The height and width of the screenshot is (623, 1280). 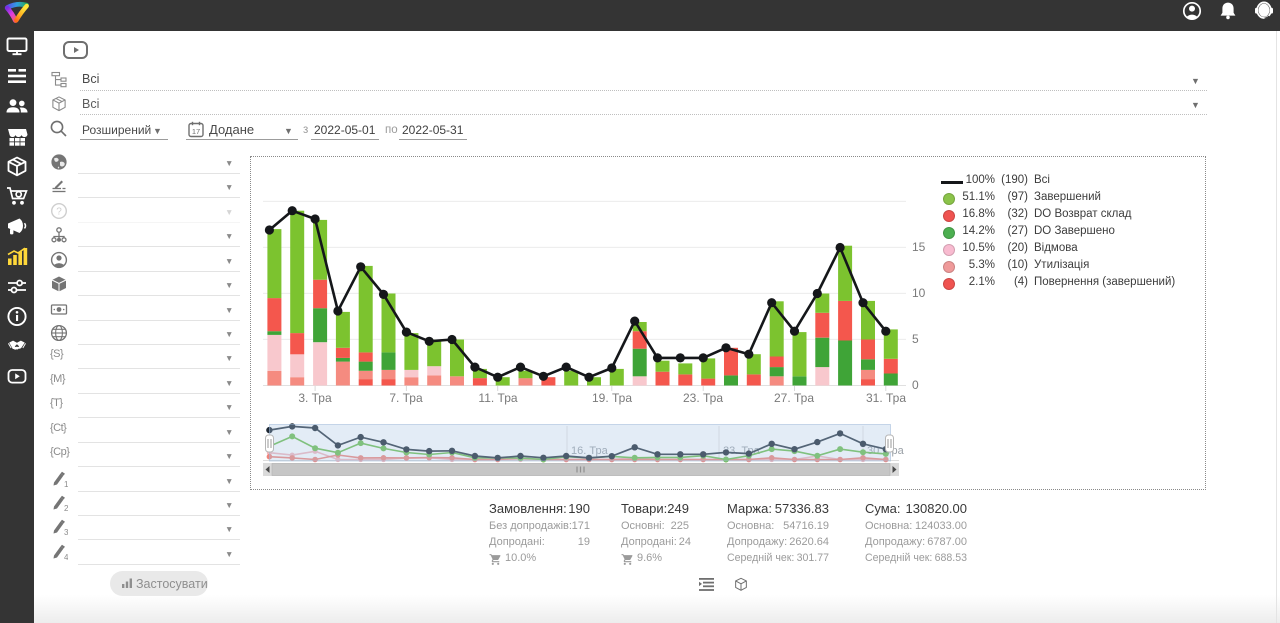 I want to click on svg-text: 15, so click(x=919, y=247).